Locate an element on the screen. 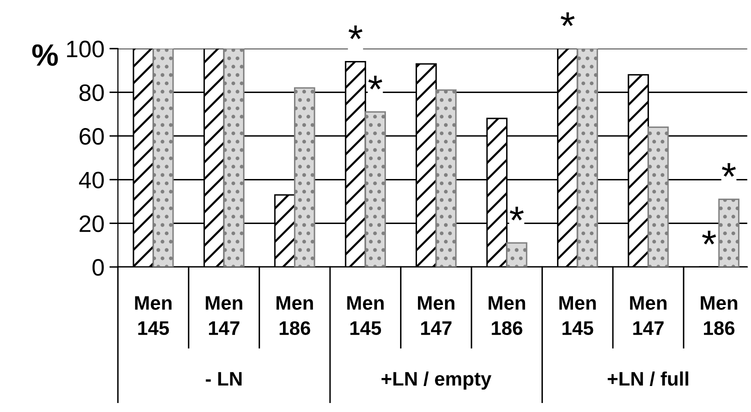  y-tick-label: 100 is located at coordinates (85, 49).